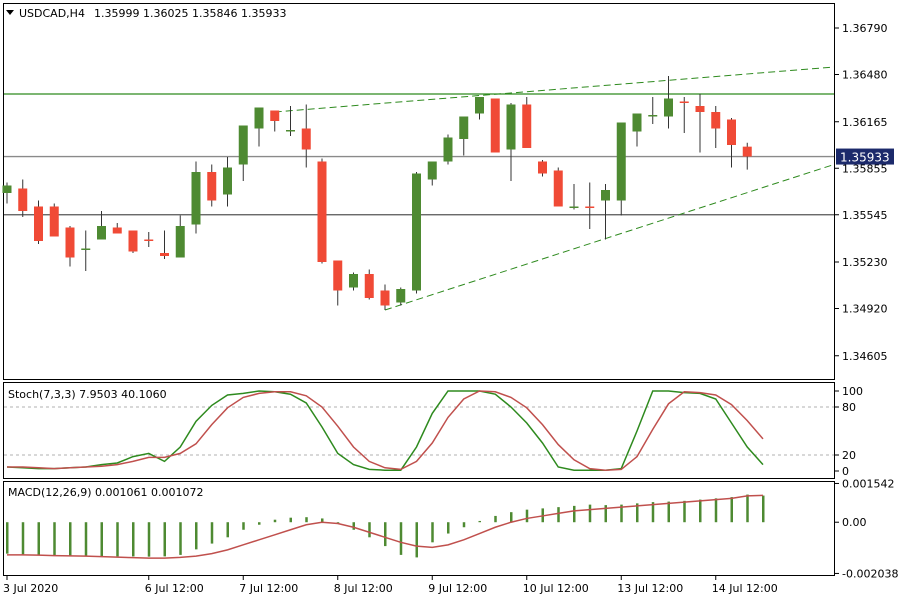 The image size is (900, 600). Describe the element at coordinates (174, 588) in the screenshot. I see `time-tick-label: 6 Jul 12:00` at that location.